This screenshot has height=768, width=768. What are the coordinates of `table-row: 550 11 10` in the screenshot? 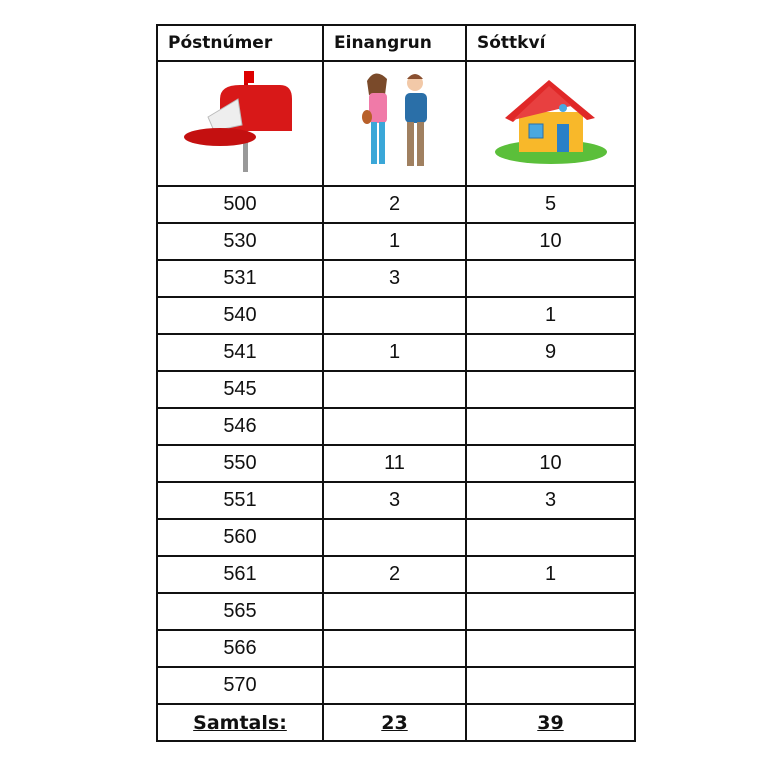 It's located at (396, 463).